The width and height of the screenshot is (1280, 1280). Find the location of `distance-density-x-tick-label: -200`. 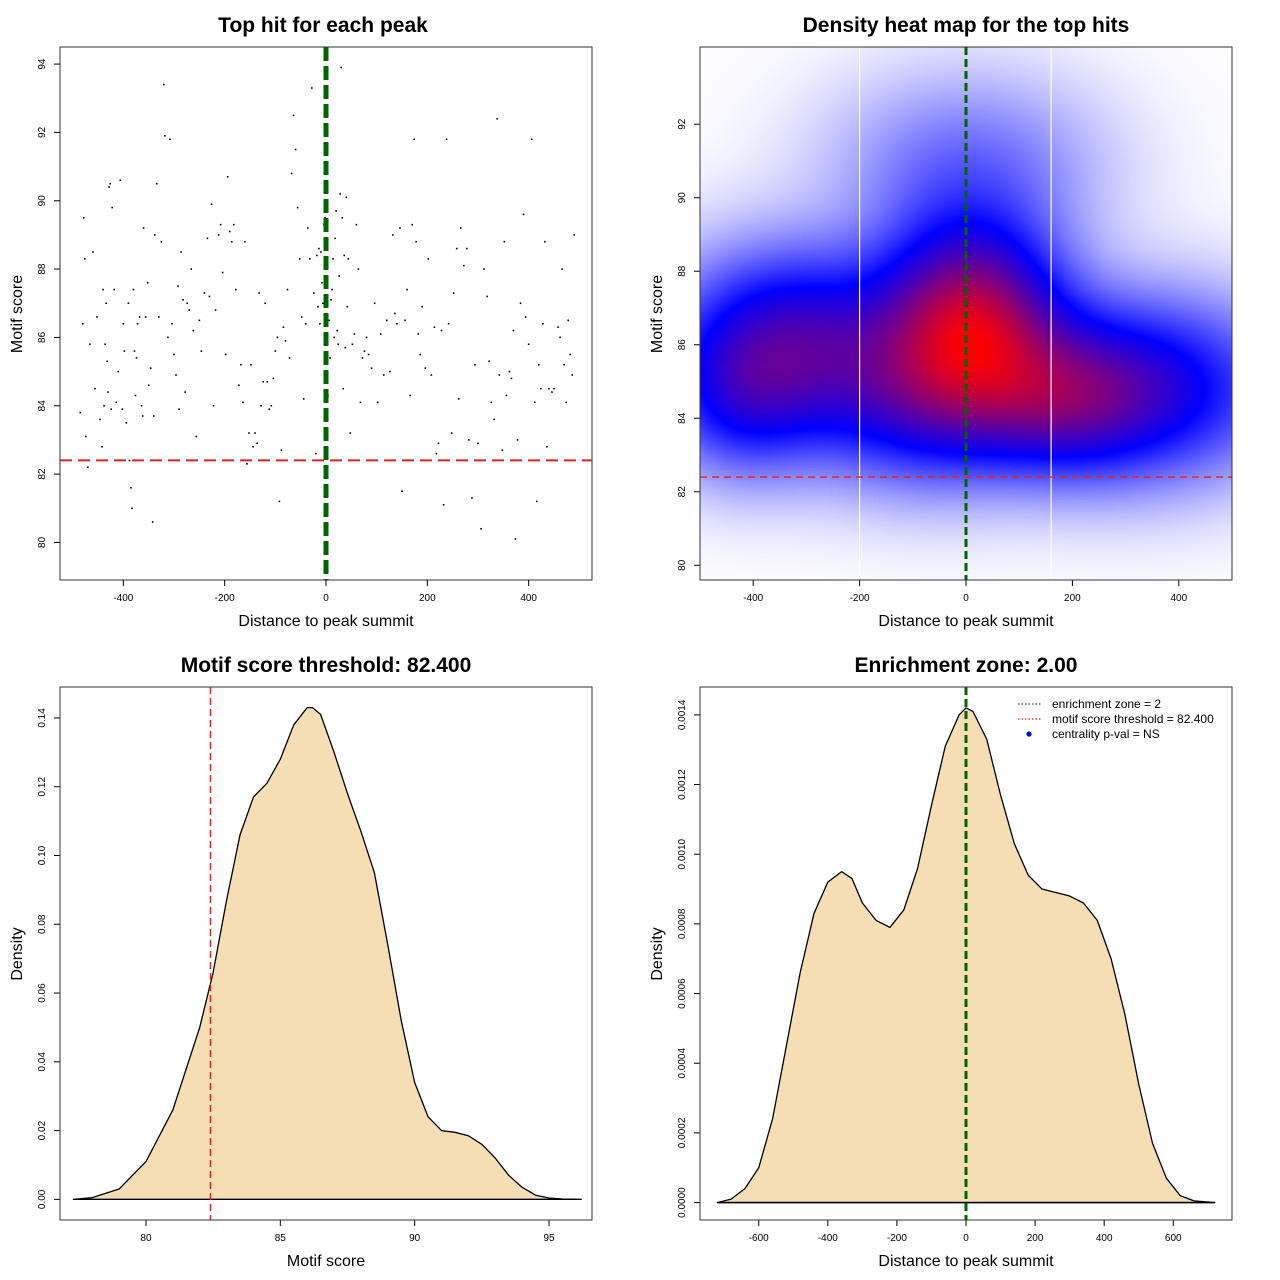

distance-density-x-tick-label: -200 is located at coordinates (897, 1238).